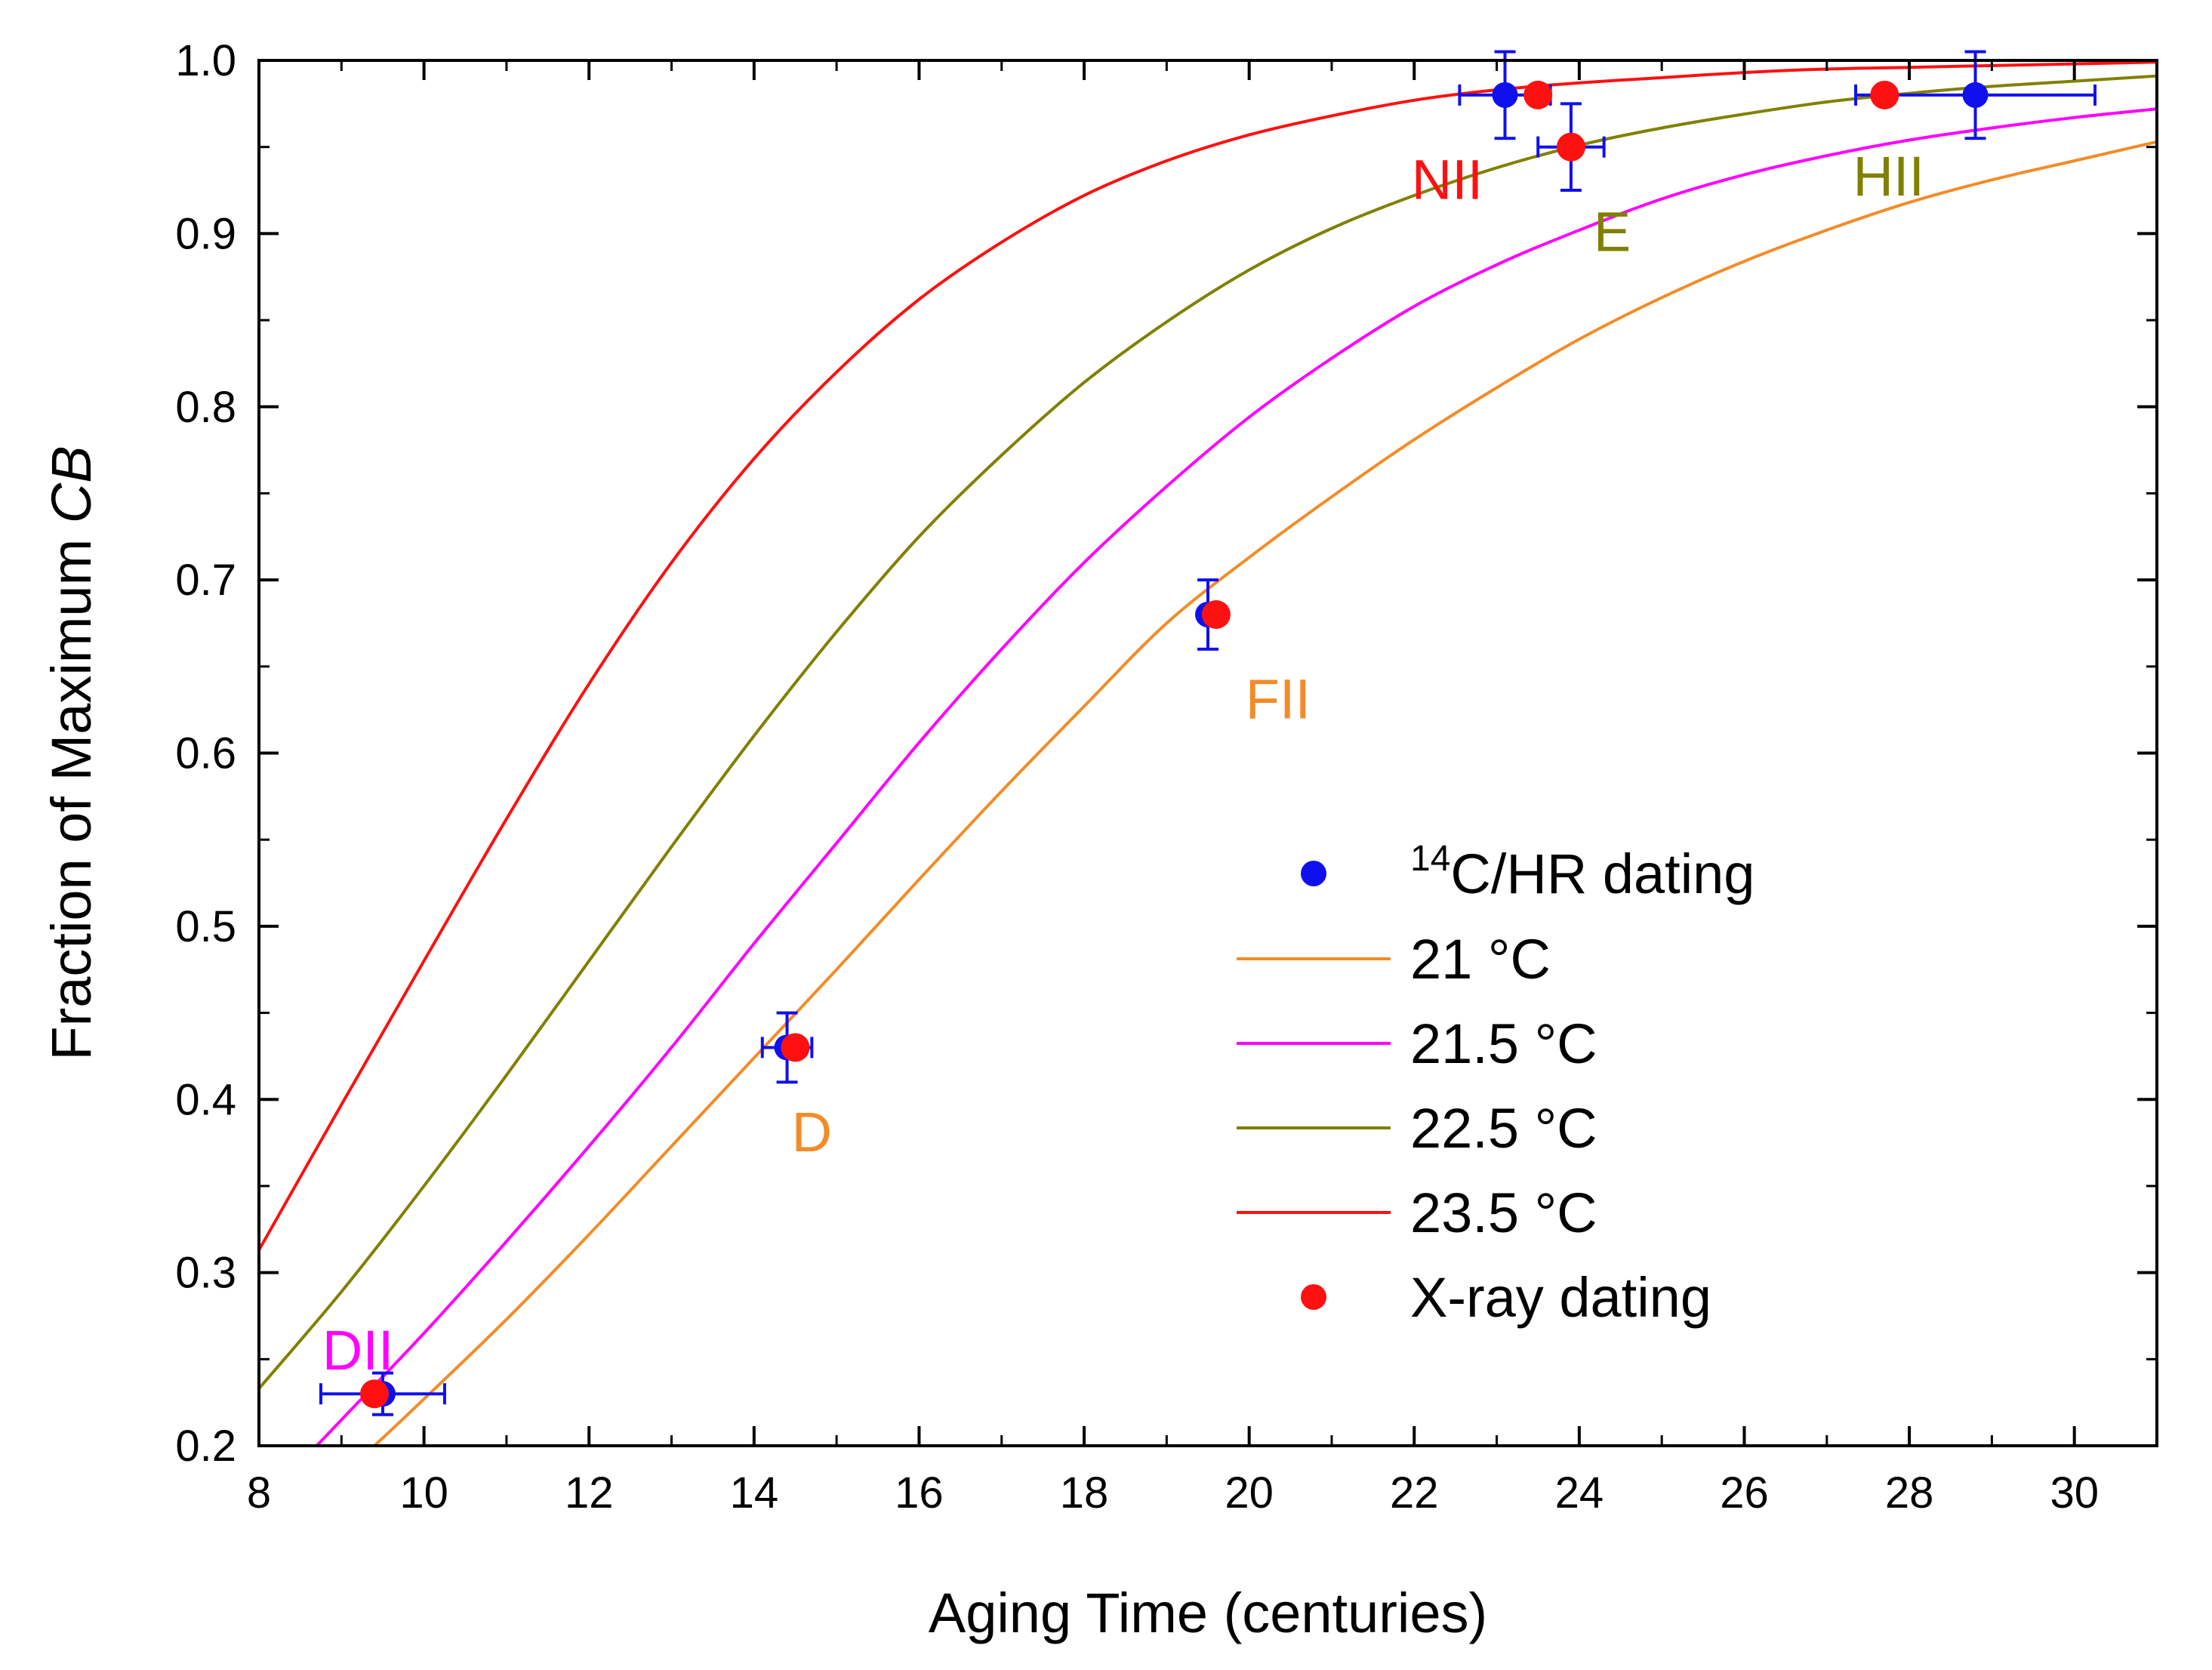  What do you see at coordinates (1430, 859) in the screenshot?
I see `legend-c14-superscript: 14` at bounding box center [1430, 859].